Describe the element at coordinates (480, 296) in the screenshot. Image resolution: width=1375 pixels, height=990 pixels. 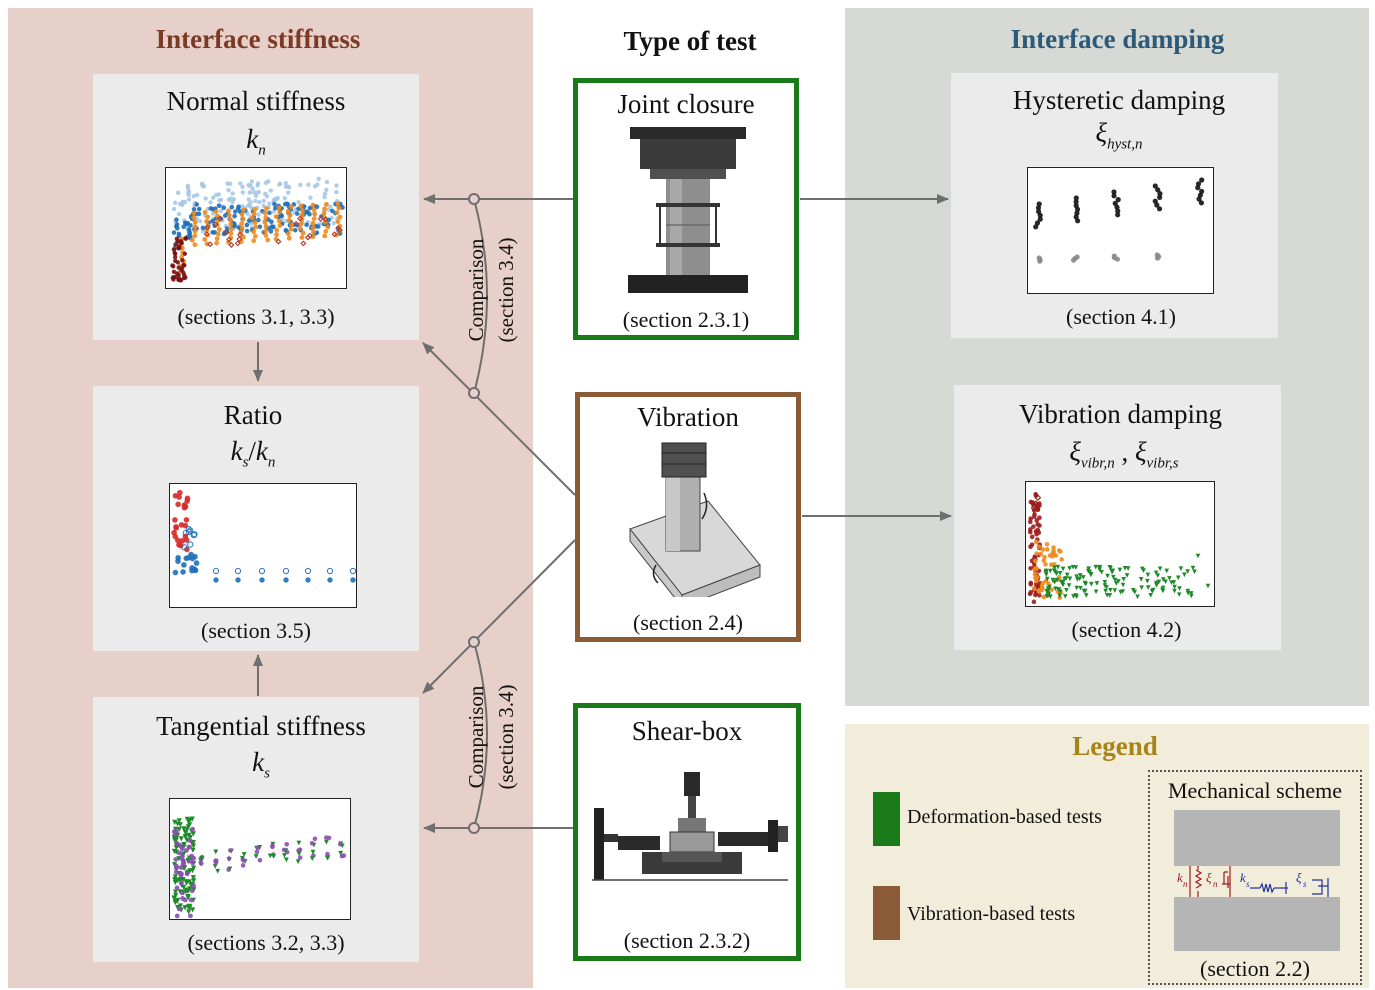
I see `comparison-arc-top` at that location.